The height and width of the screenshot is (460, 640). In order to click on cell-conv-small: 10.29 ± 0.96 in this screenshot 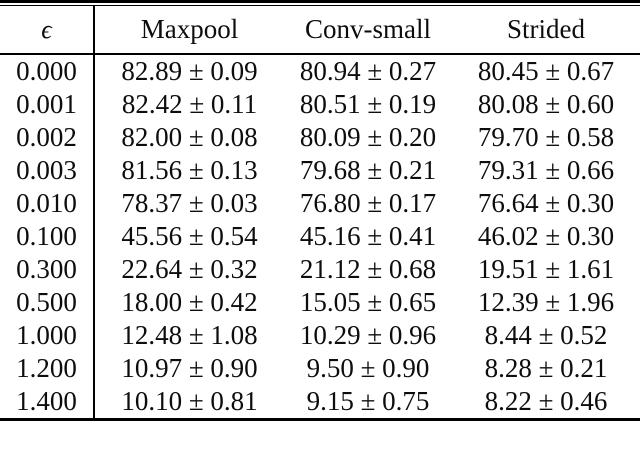, I will do `click(368, 335)`.